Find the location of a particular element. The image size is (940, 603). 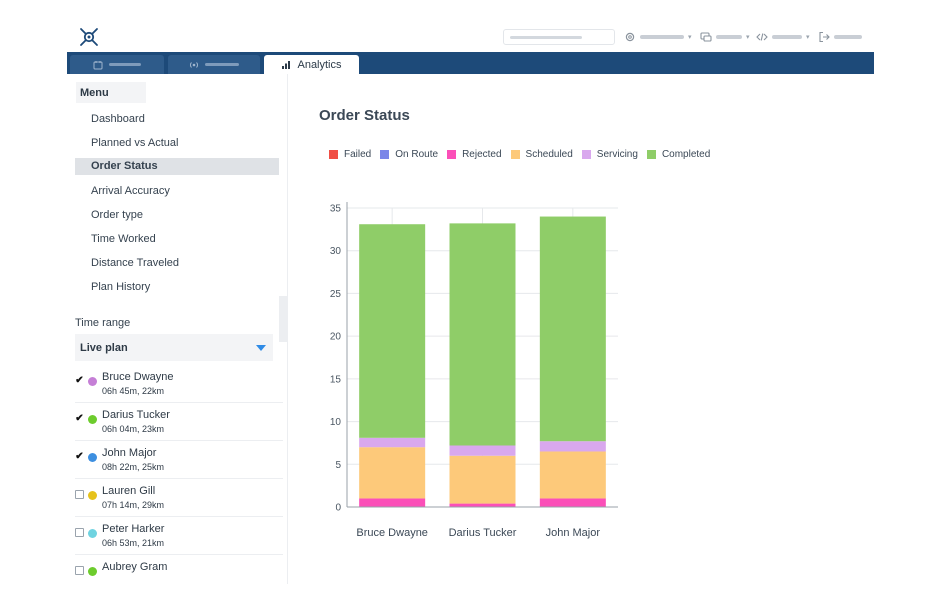

y-tick-label: 15 is located at coordinates (336, 379).